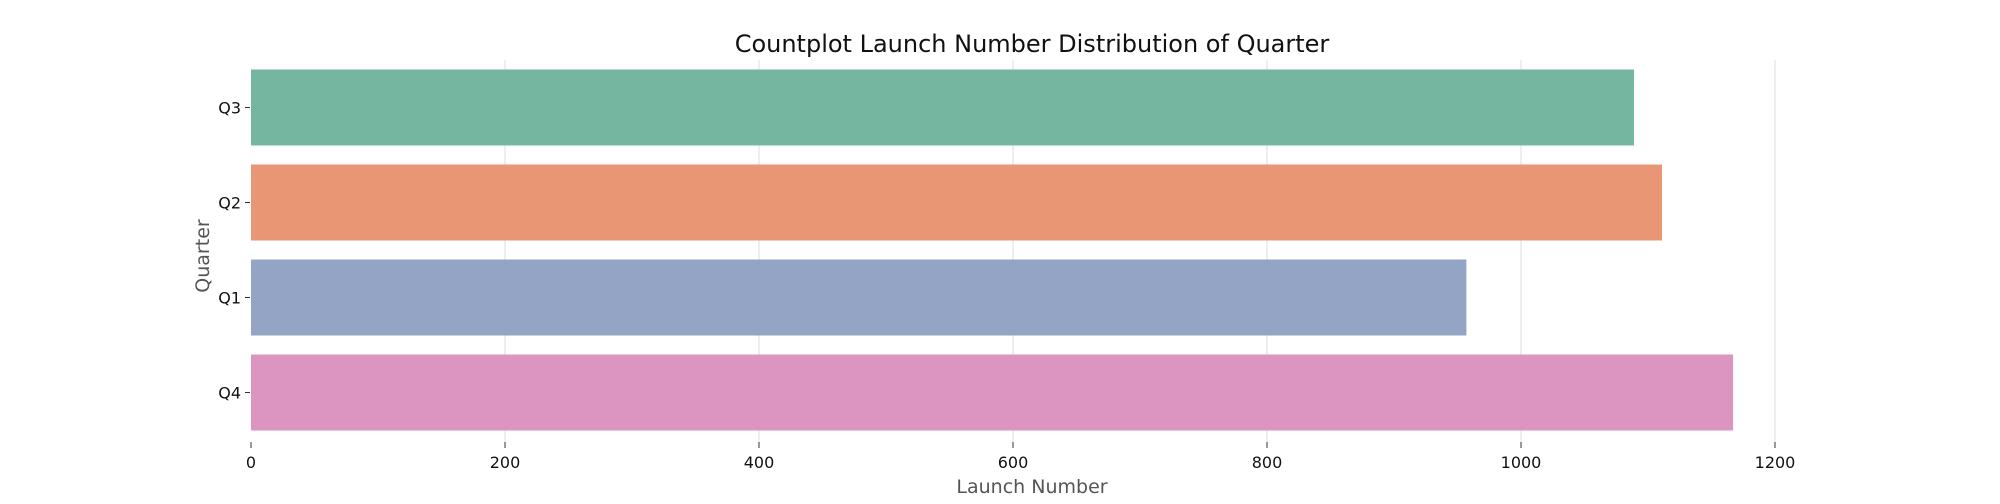 The width and height of the screenshot is (2000, 504). Describe the element at coordinates (956, 202) in the screenshot. I see `bar-q2` at that location.